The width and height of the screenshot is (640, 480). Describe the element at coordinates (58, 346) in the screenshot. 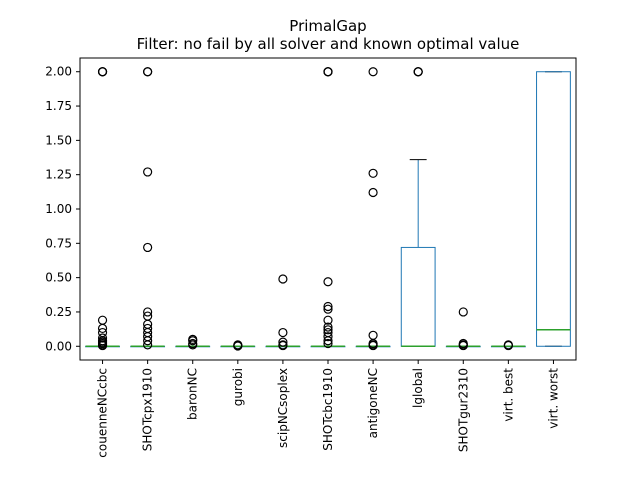

I see `y-tick-label: 0.00` at that location.